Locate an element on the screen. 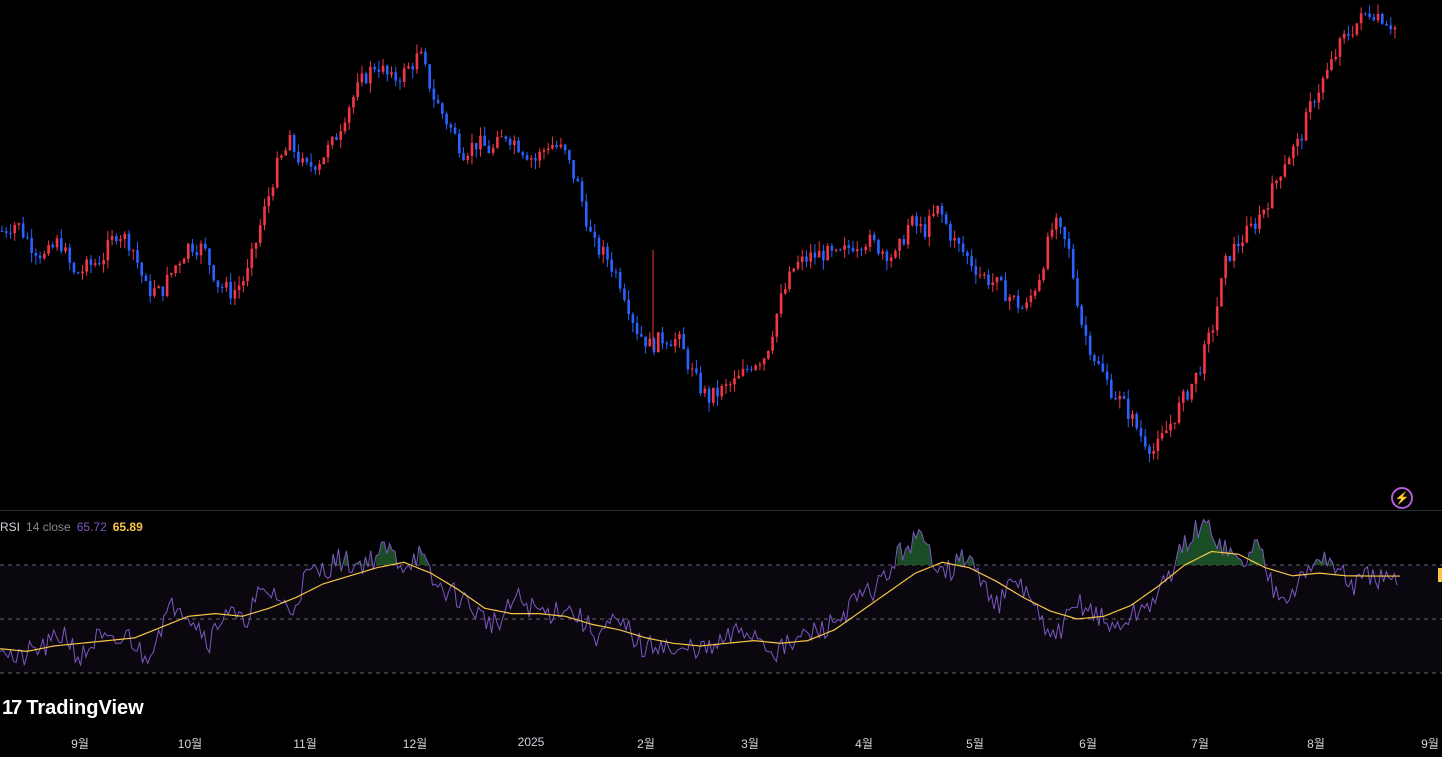 This screenshot has width=1442, height=757. time-axis-tick: 11월 is located at coordinates (305, 744).